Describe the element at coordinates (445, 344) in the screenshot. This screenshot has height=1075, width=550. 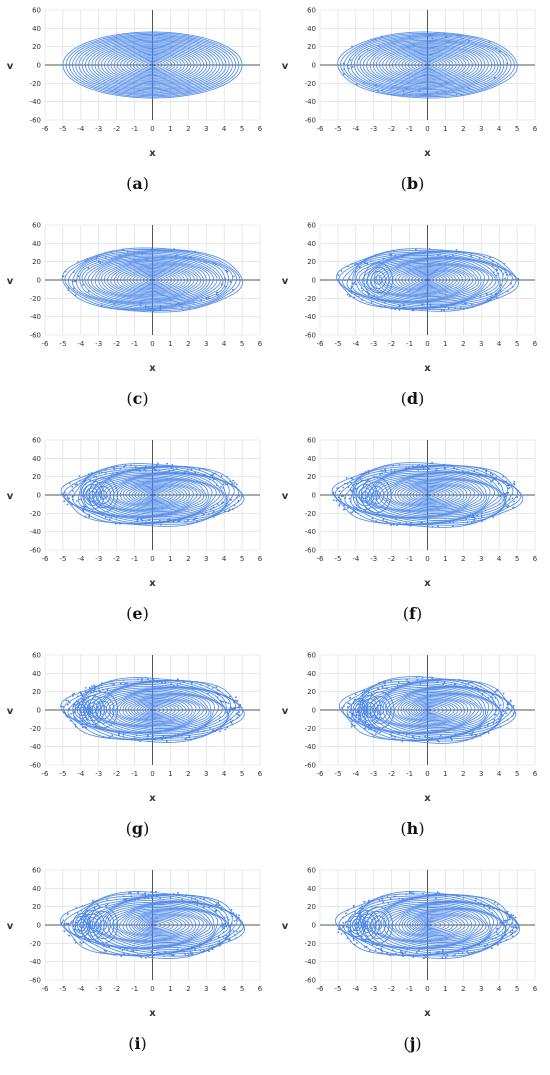
I see `x-tick-label: 1` at that location.